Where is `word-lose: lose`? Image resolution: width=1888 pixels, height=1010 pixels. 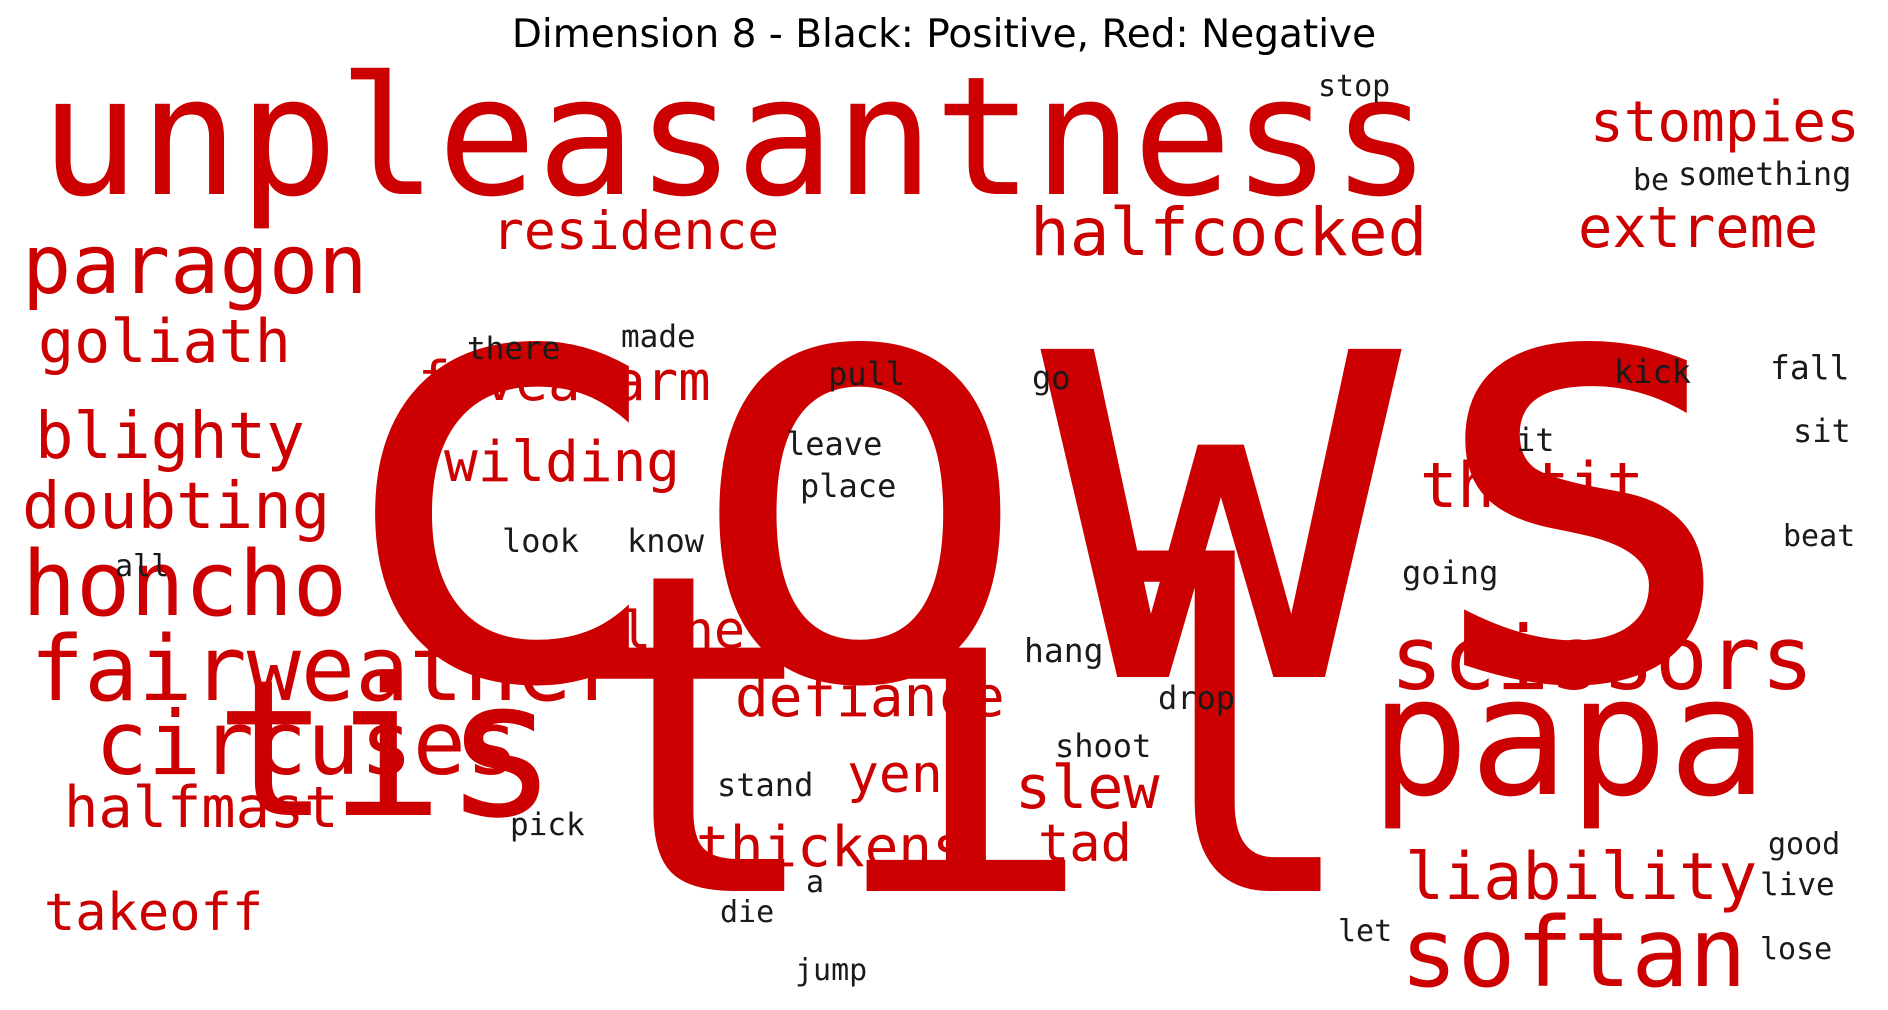
word-lose: lose is located at coordinates (1796, 949).